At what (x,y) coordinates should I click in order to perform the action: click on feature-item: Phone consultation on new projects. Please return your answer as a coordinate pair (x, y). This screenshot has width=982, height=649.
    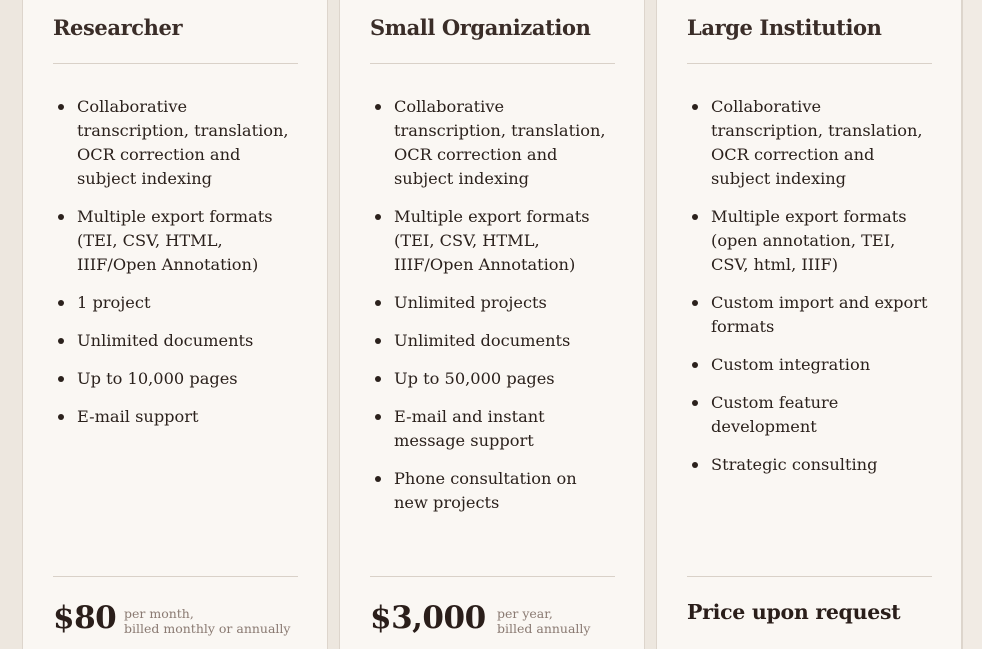
    Looking at the image, I should click on (492, 491).